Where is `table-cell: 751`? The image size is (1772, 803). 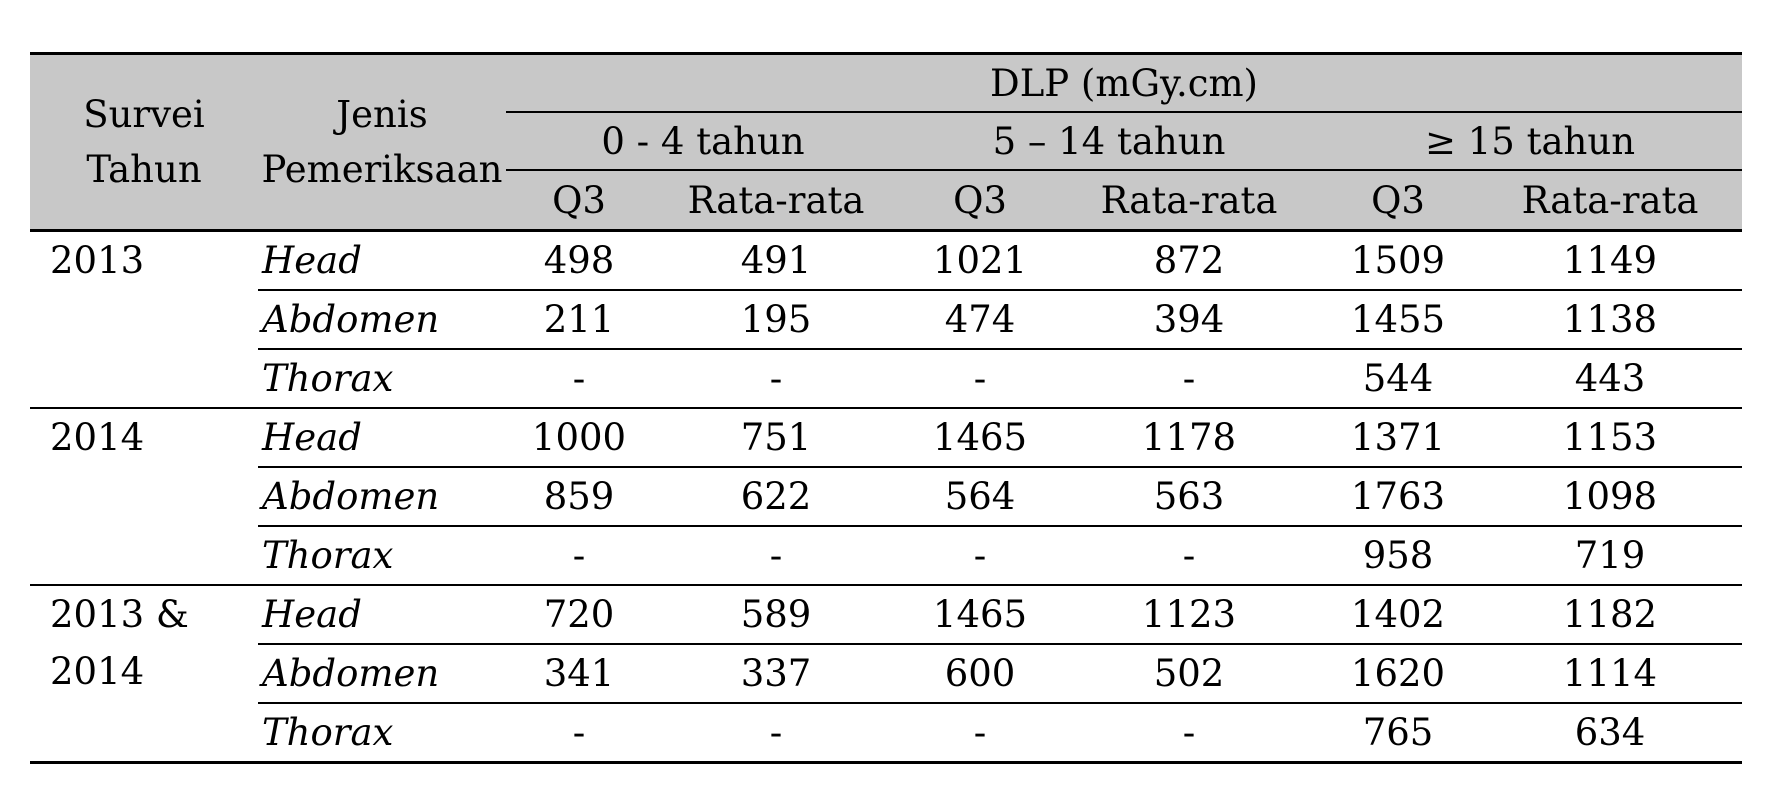
table-cell: 751 is located at coordinates (776, 437).